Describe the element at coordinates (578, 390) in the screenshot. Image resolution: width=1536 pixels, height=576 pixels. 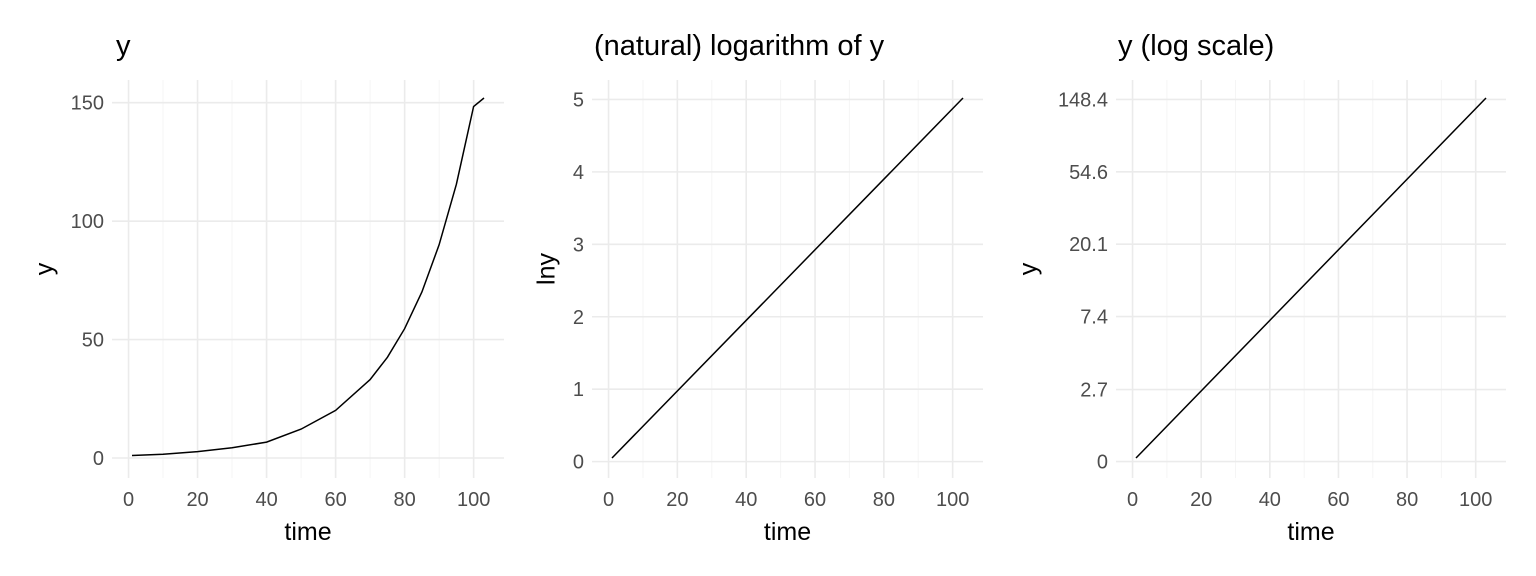
I see `y-tick-label: 1` at that location.